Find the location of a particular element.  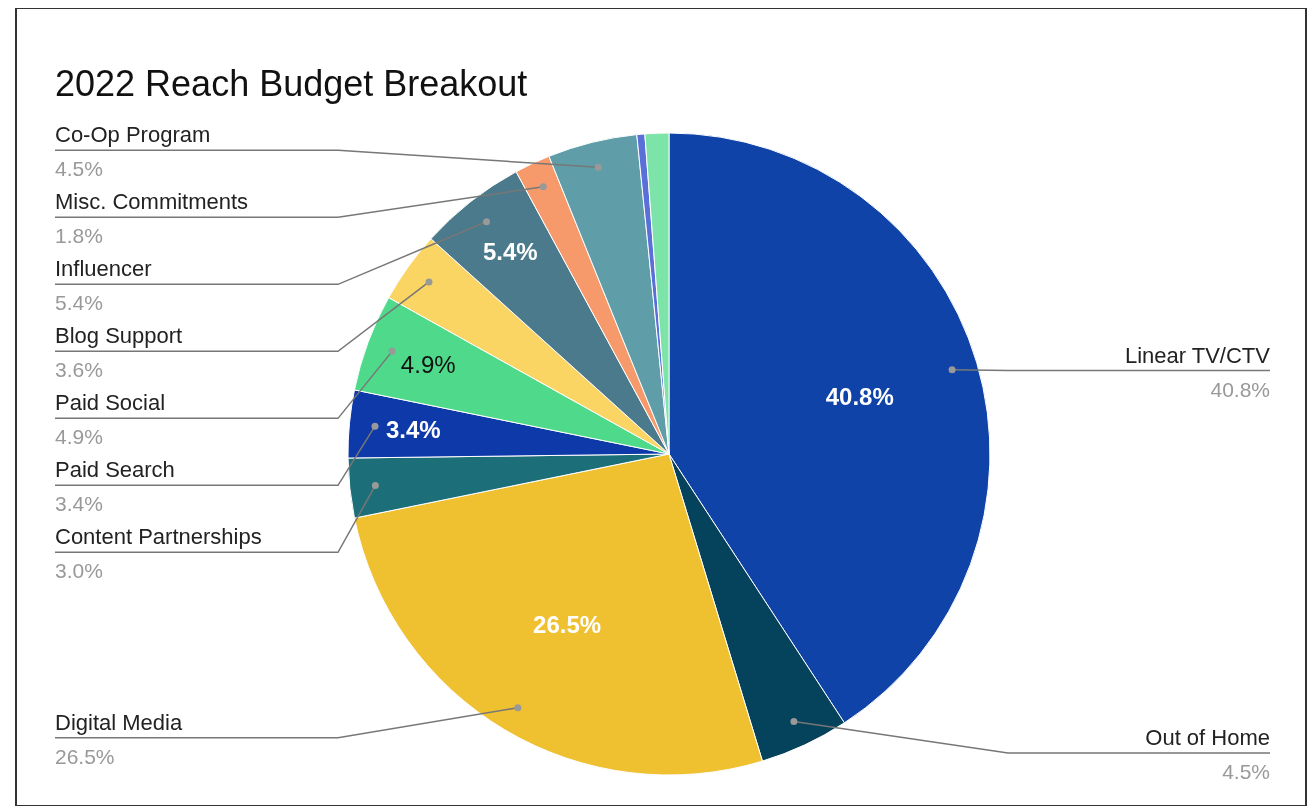

data-label: 1.8% is located at coordinates (79, 236).